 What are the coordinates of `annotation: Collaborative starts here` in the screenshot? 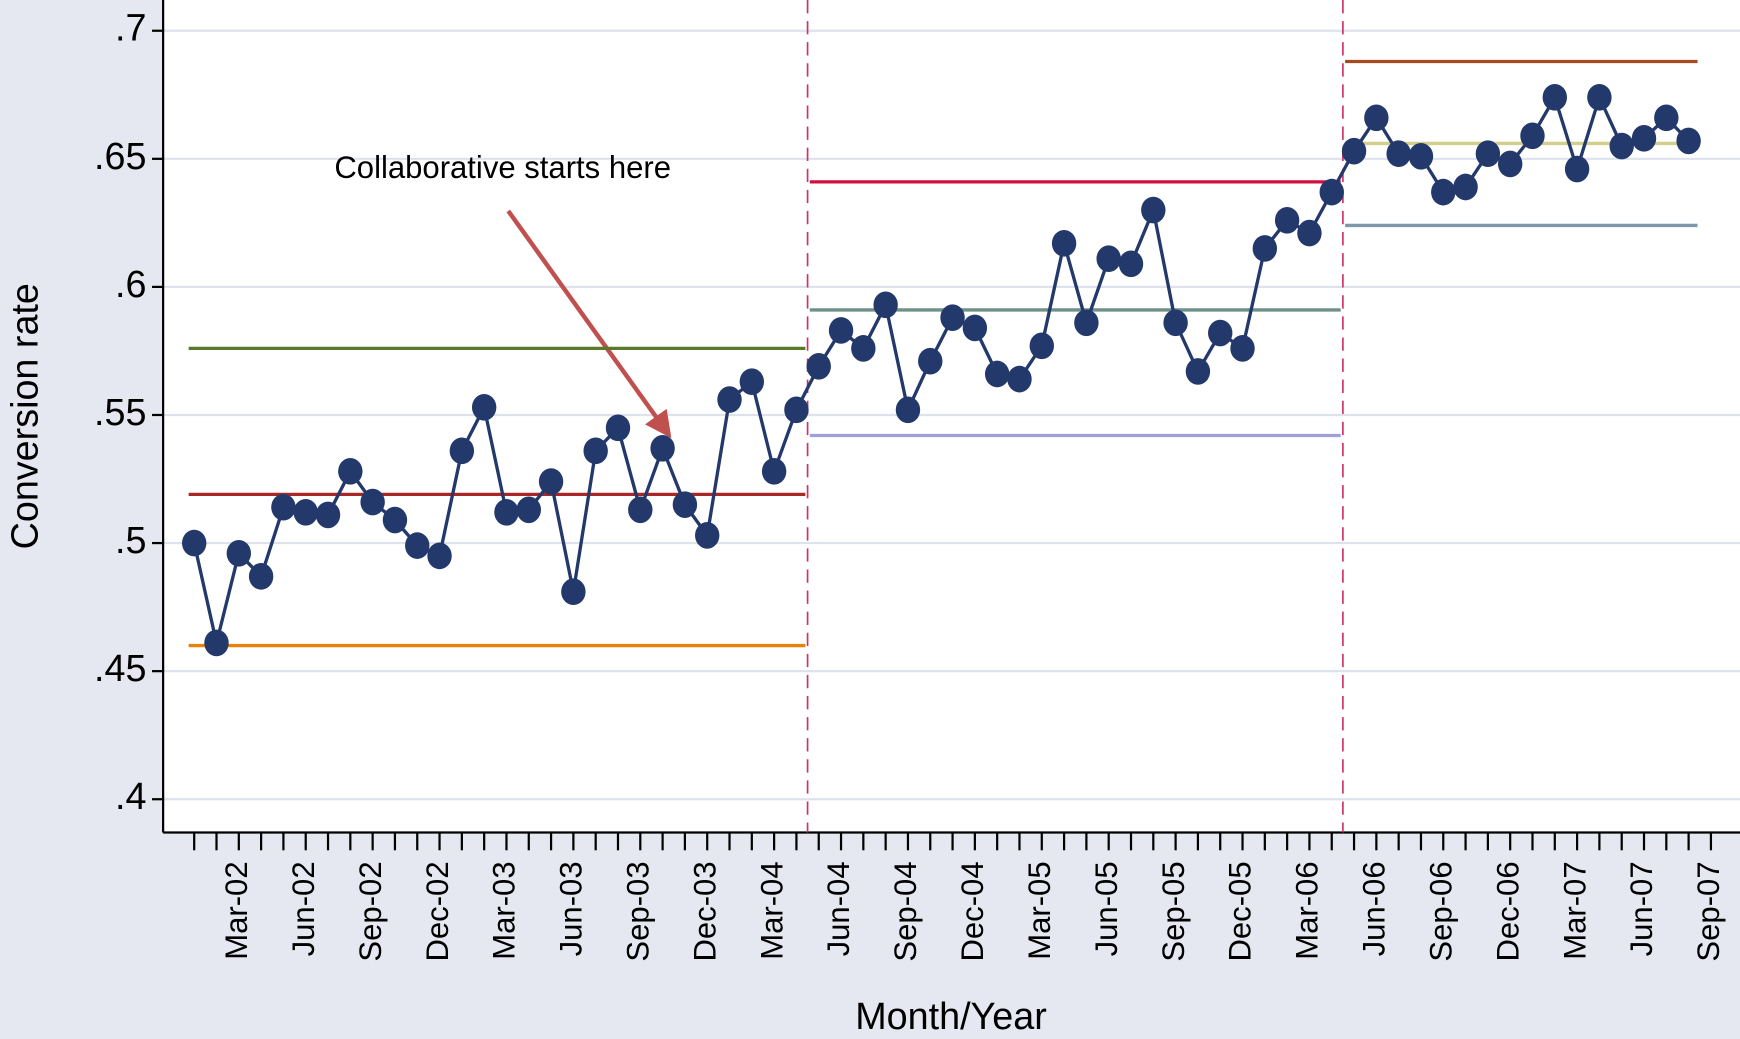 It's located at (502, 167).